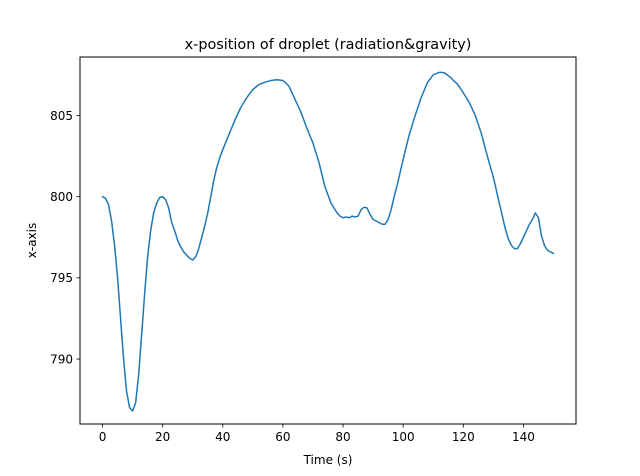 Image resolution: width=640 pixels, height=476 pixels. I want to click on x-axis-label: Time (s), so click(328, 460).